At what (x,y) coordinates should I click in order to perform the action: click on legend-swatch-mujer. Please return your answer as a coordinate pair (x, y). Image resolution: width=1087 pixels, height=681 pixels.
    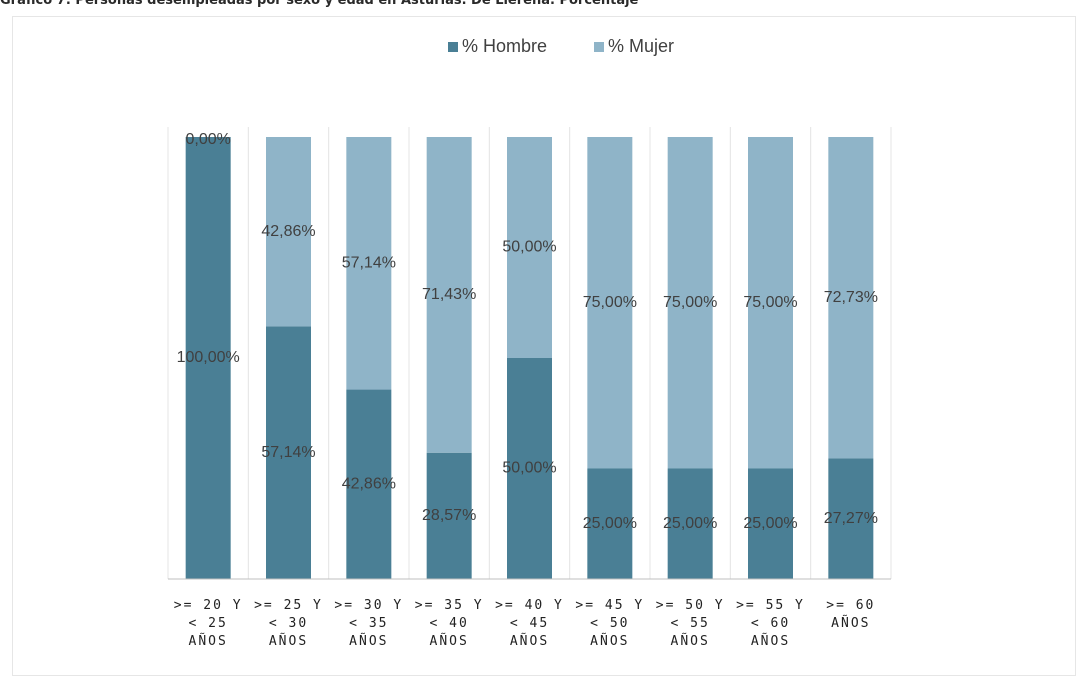
    Looking at the image, I should click on (599, 47).